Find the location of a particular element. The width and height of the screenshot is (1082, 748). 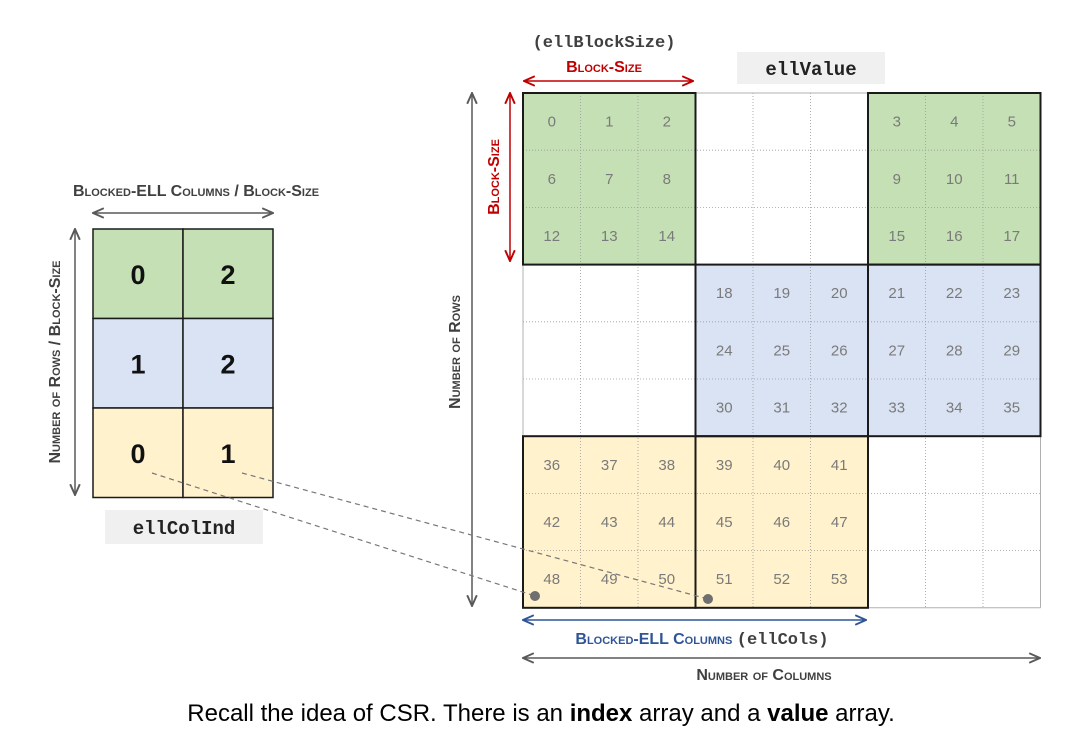

value-cell: 15 is located at coordinates (896, 236).